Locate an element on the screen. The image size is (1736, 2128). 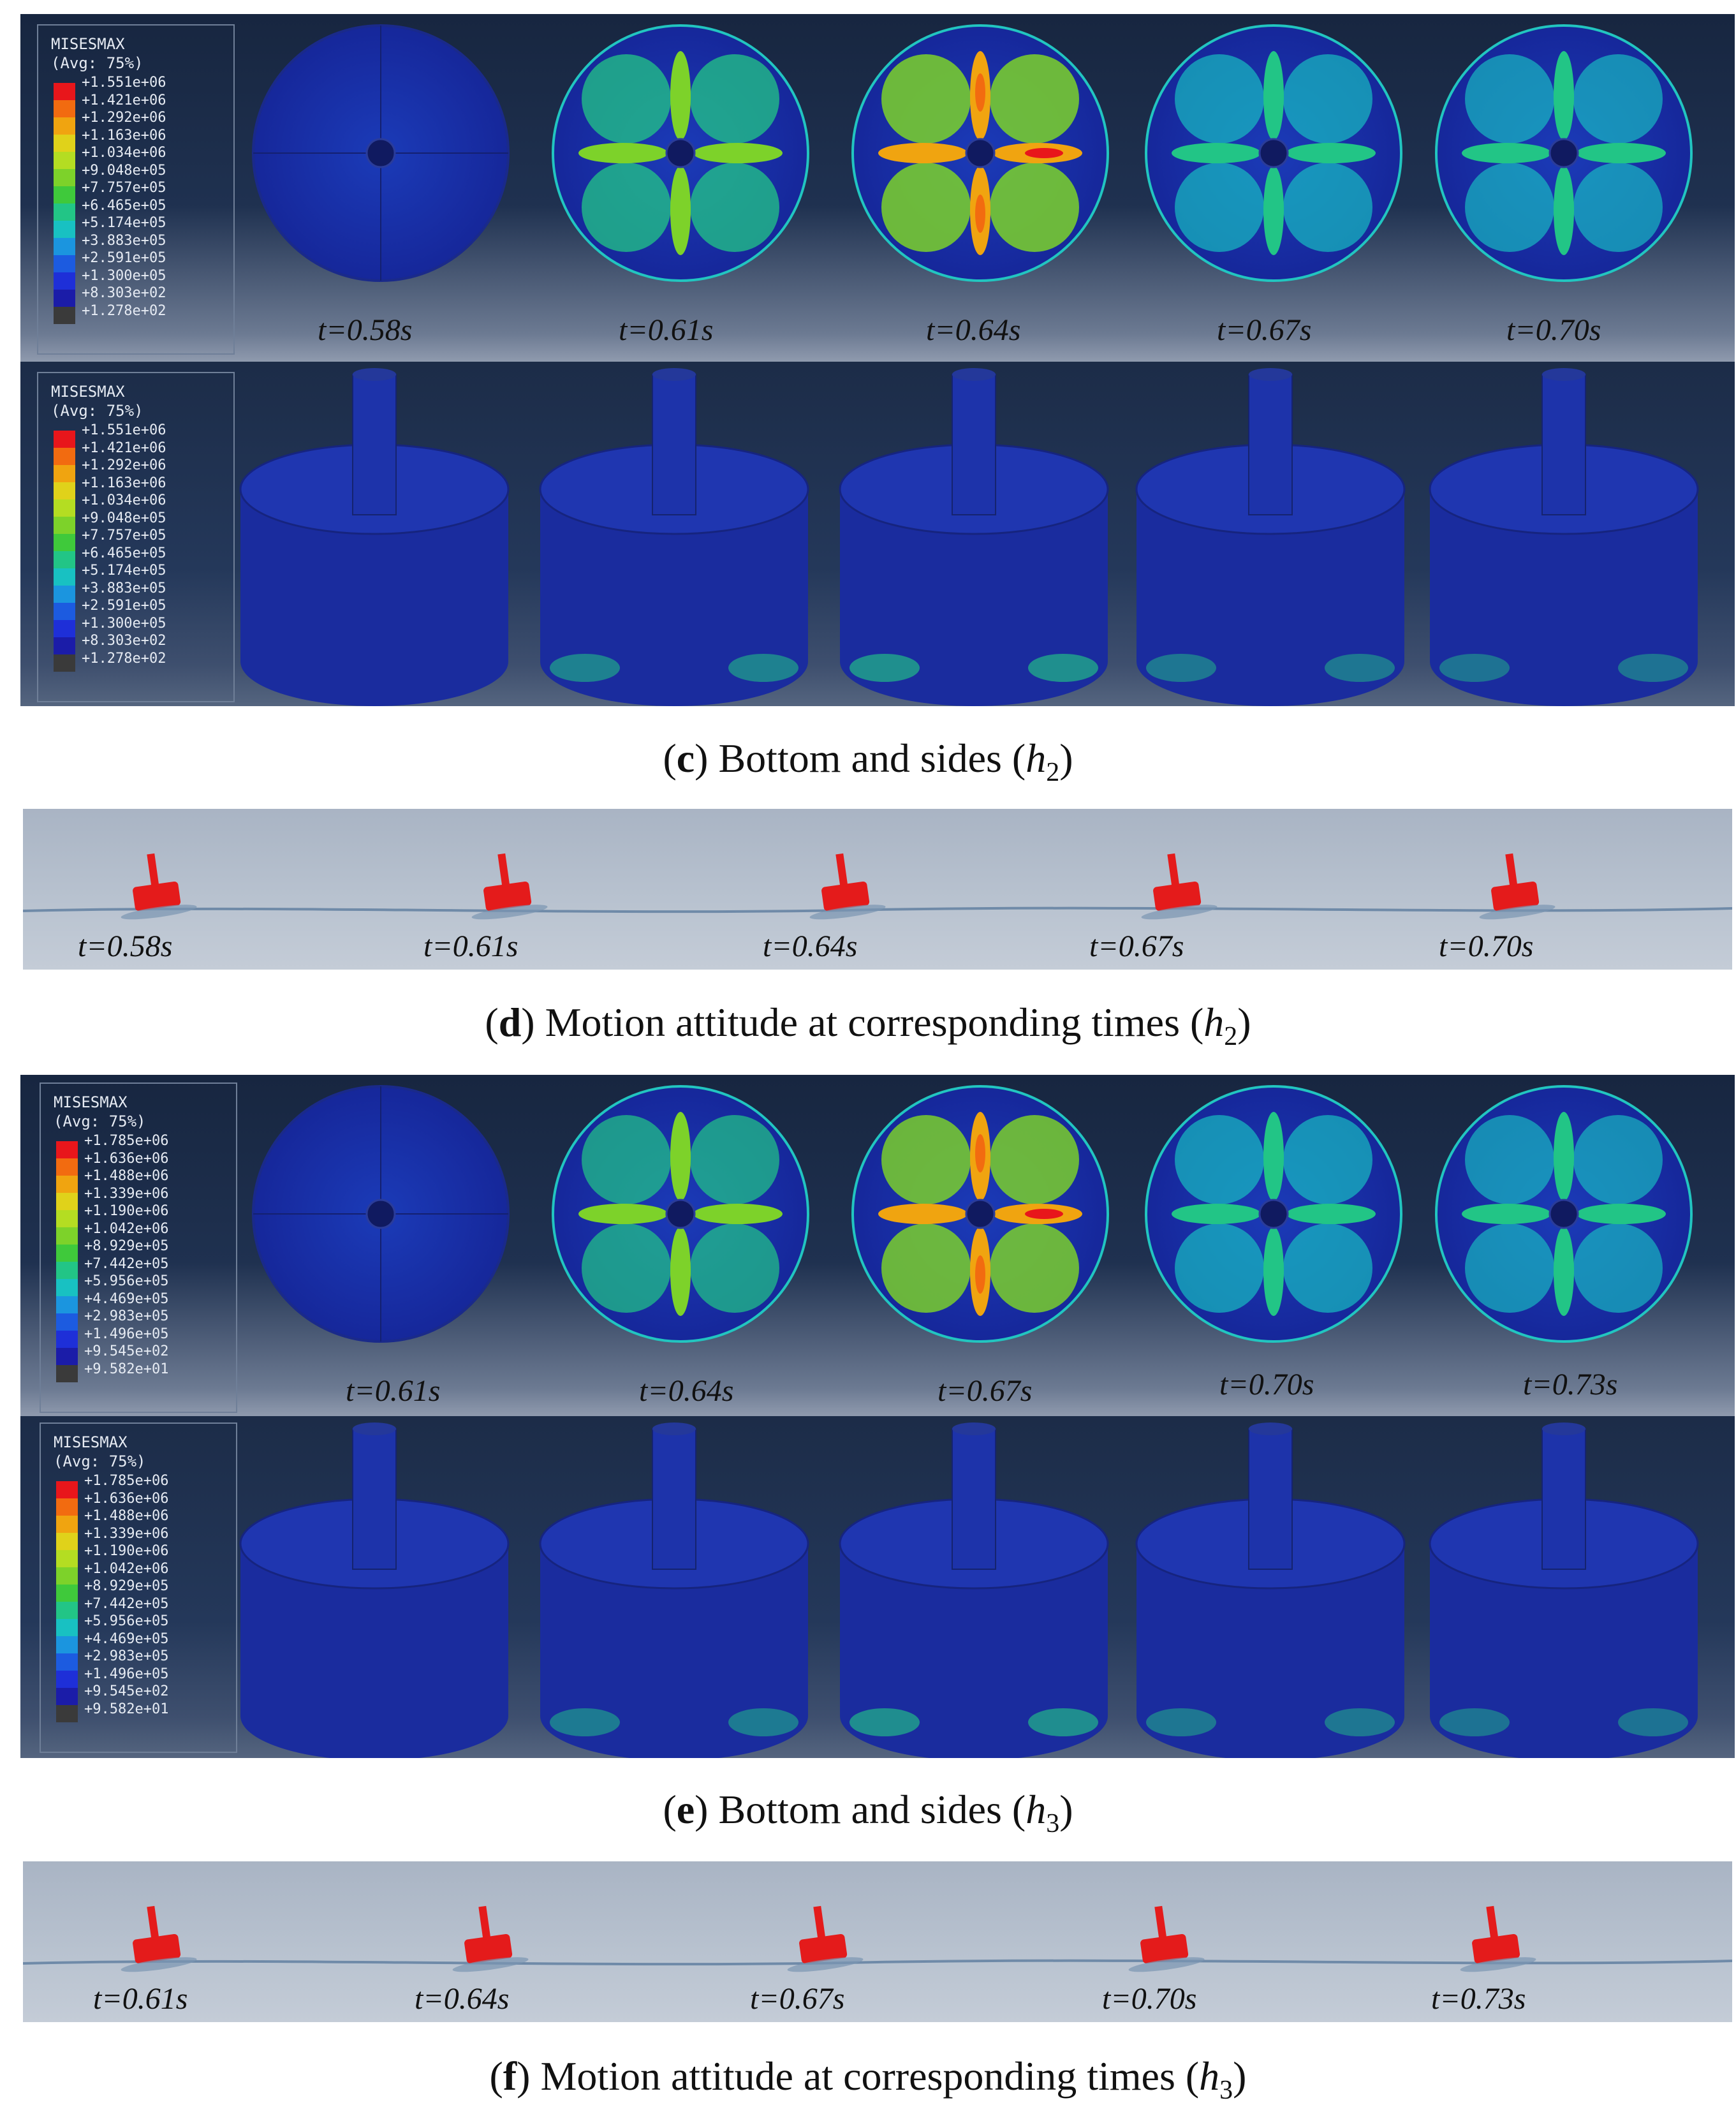
water-surface is located at coordinates (877, 1963).